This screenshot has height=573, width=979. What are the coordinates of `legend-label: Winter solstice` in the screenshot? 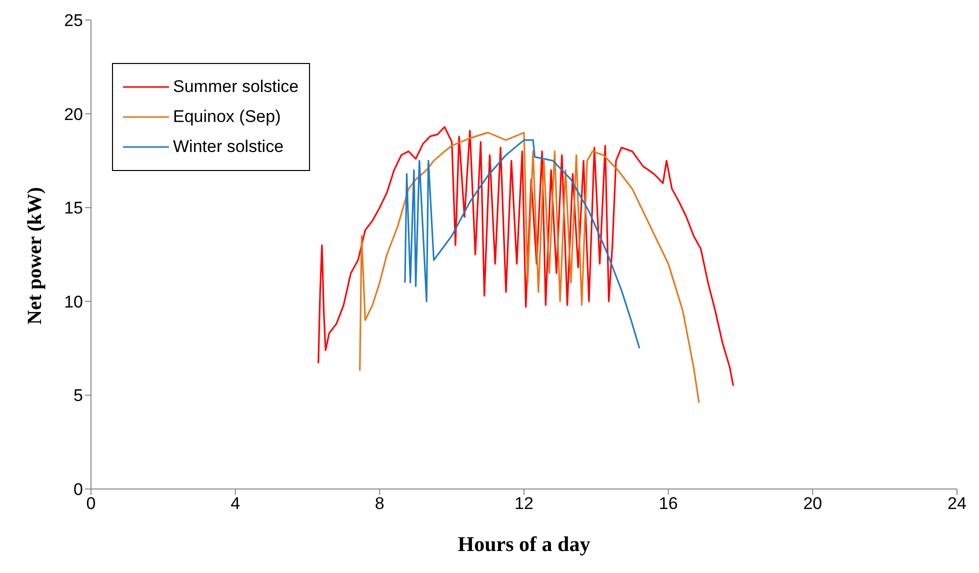 It's located at (228, 147).